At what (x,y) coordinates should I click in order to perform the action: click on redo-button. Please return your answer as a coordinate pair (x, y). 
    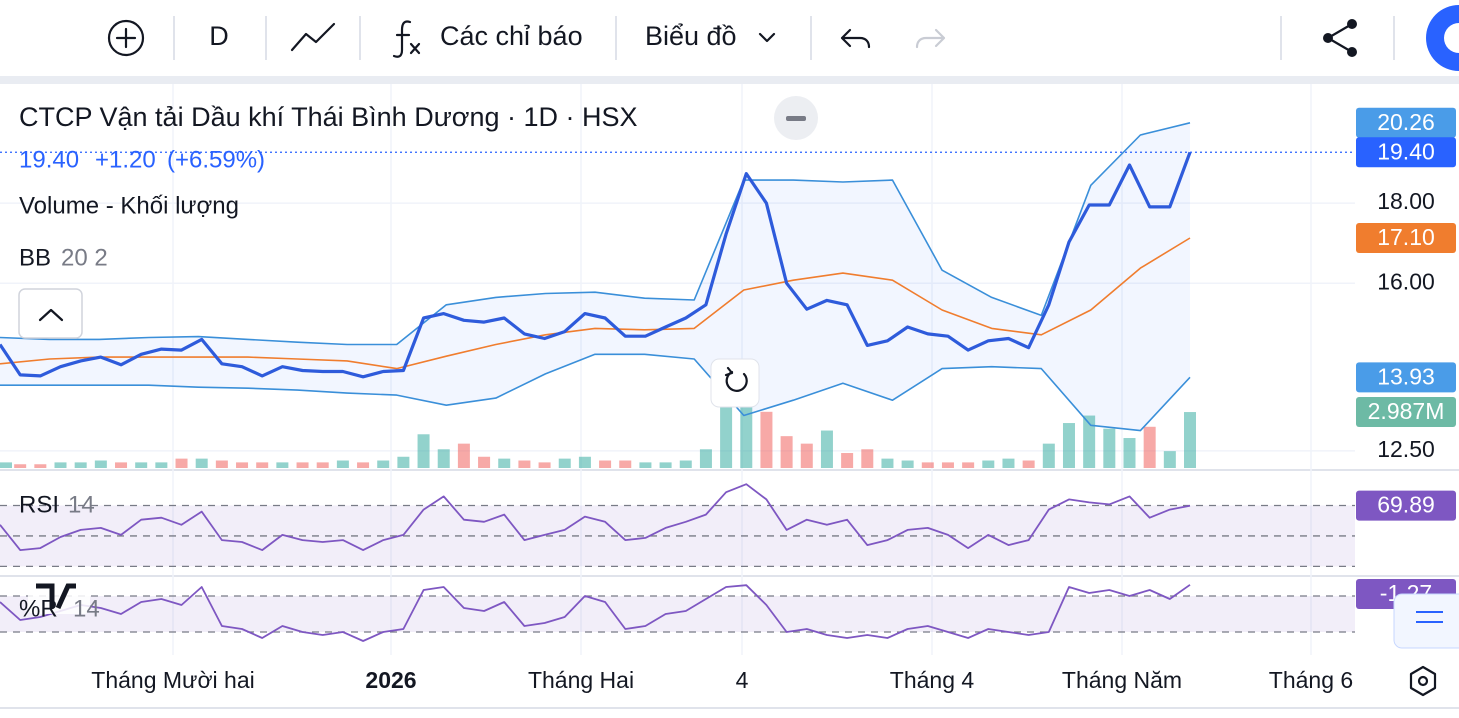
    Looking at the image, I should click on (930, 38).